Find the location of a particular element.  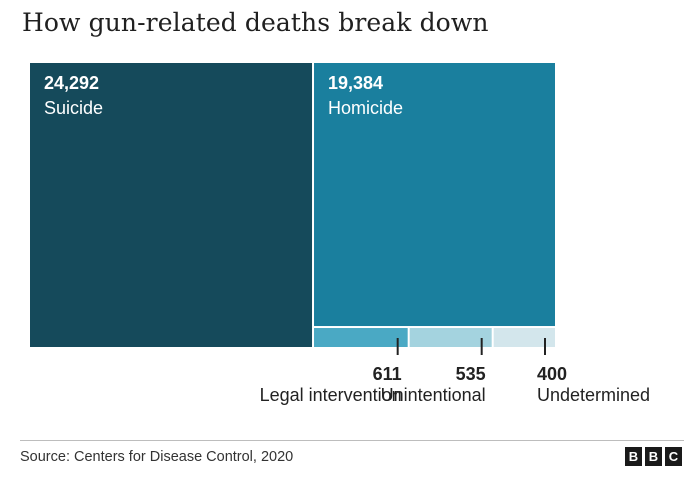

value-label-suicide: 24,292 is located at coordinates (71, 83).